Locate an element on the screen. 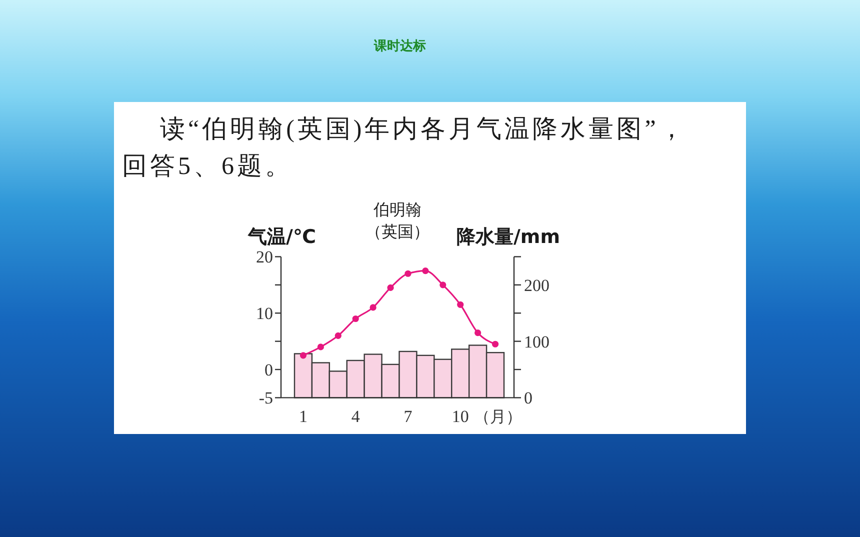 This screenshot has height=537, width=860. x-tick-label: 1 is located at coordinates (303, 416).